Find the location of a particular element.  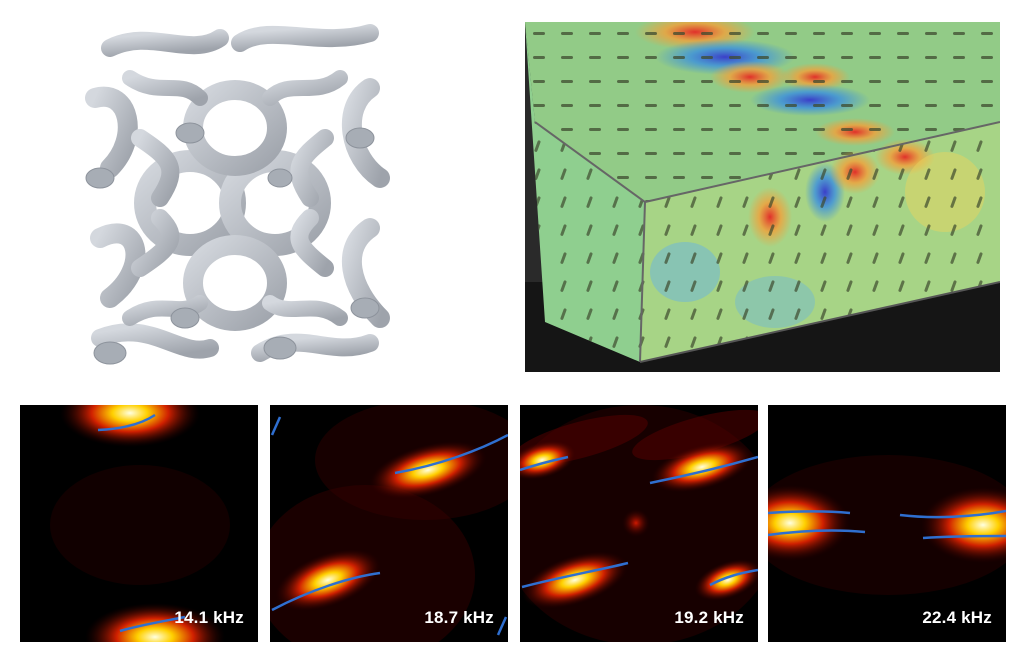

intensity-map-3-graphic is located at coordinates (639, 523).